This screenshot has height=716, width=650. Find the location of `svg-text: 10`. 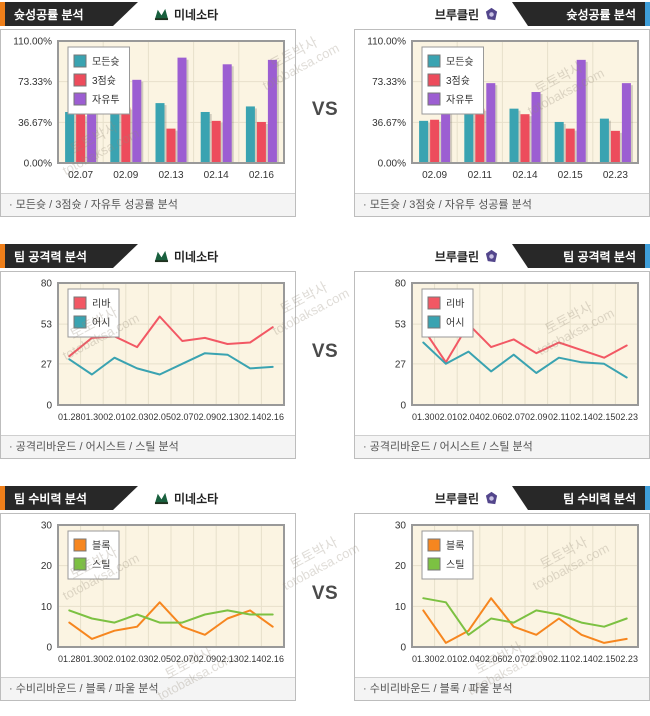

svg-text: 10 is located at coordinates (47, 607).